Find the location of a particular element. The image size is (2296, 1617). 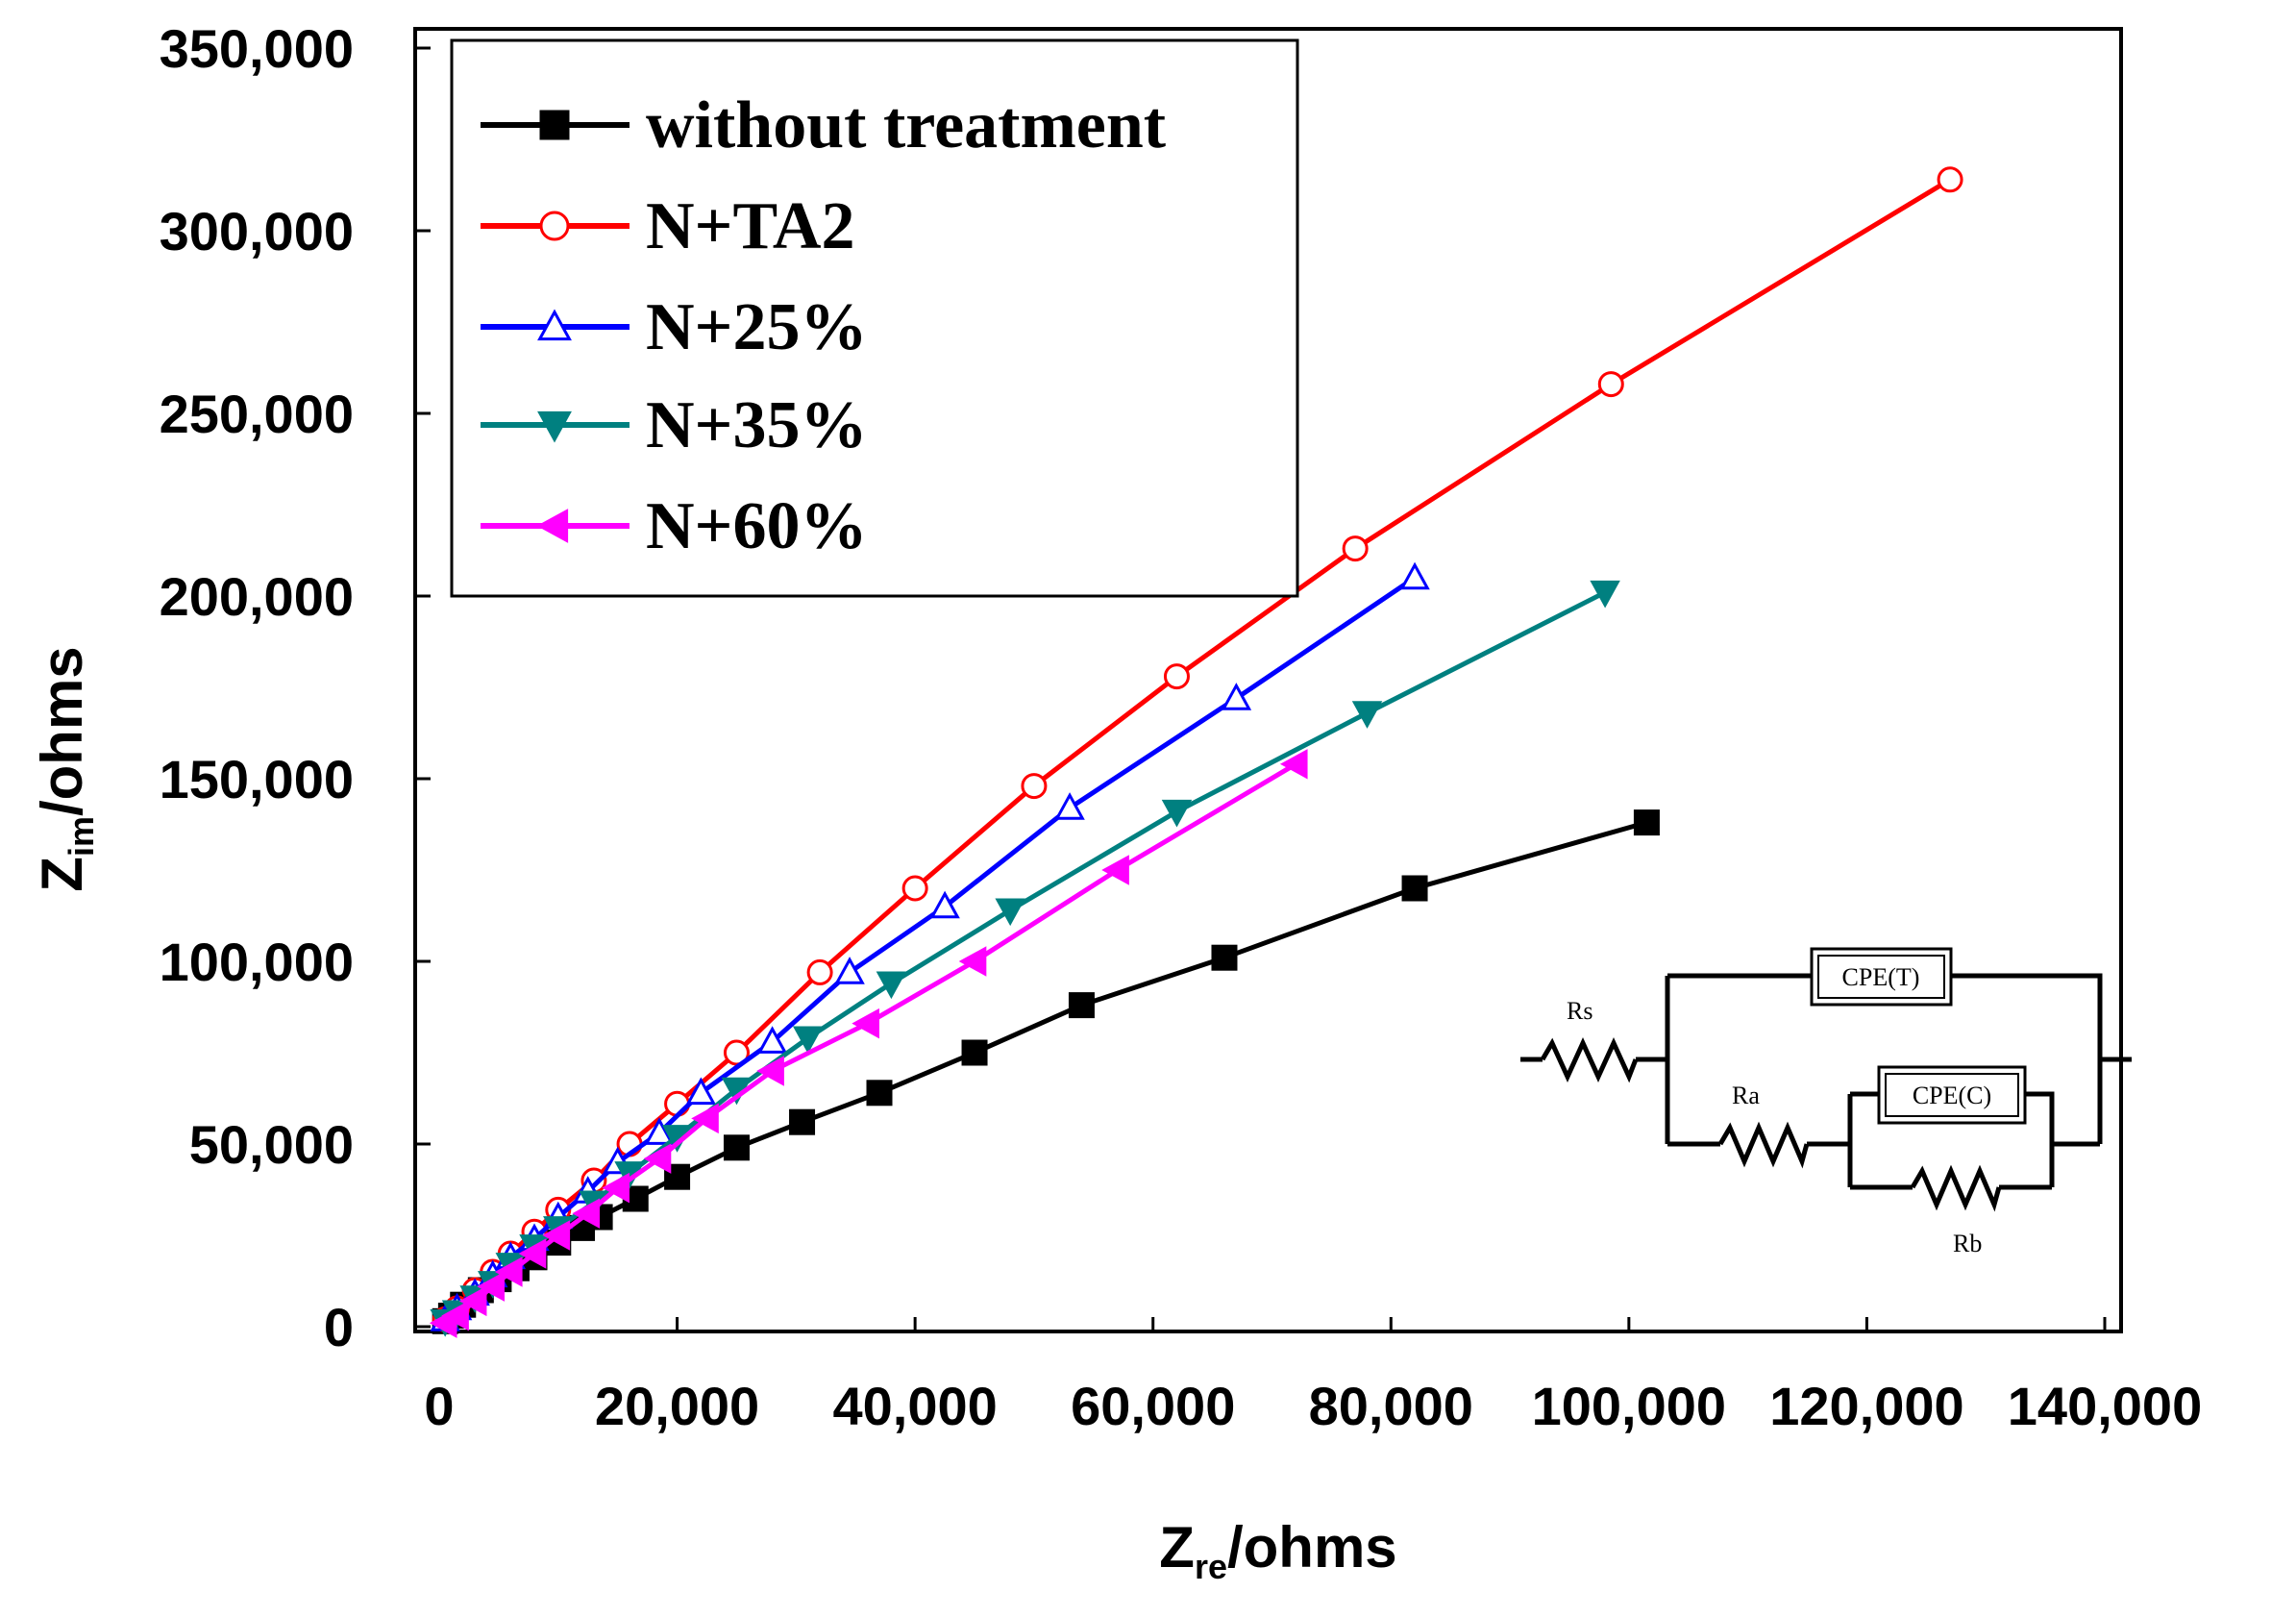

y-axis-title-main: Z is located at coordinates (62, 874).